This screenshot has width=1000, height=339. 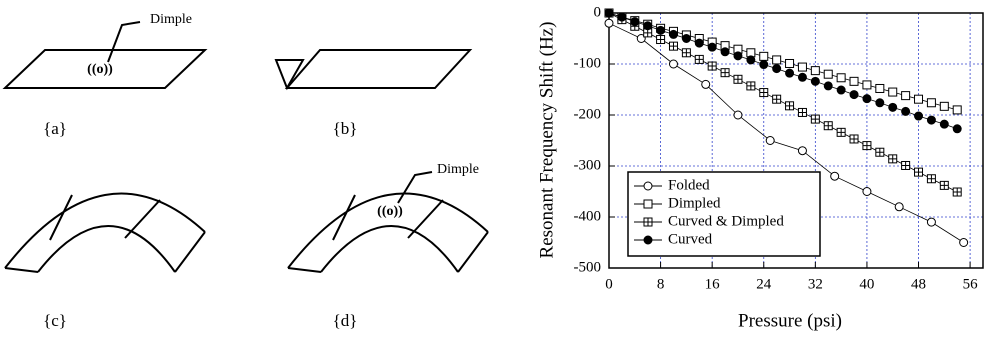 I want to click on legend-label: Curved & Dimpled, so click(x=726, y=221).